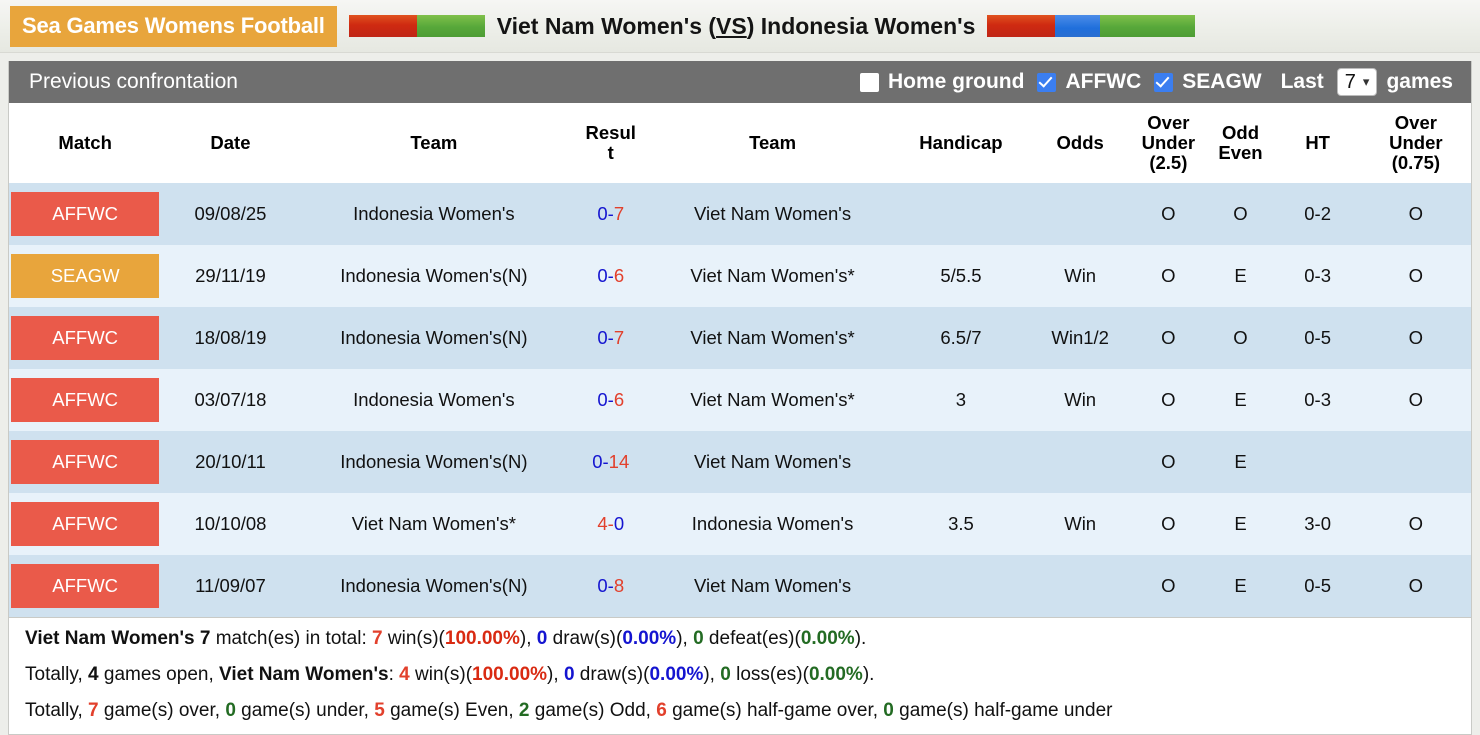  Describe the element at coordinates (1415, 461) in the screenshot. I see `over-under-075-value` at that location.